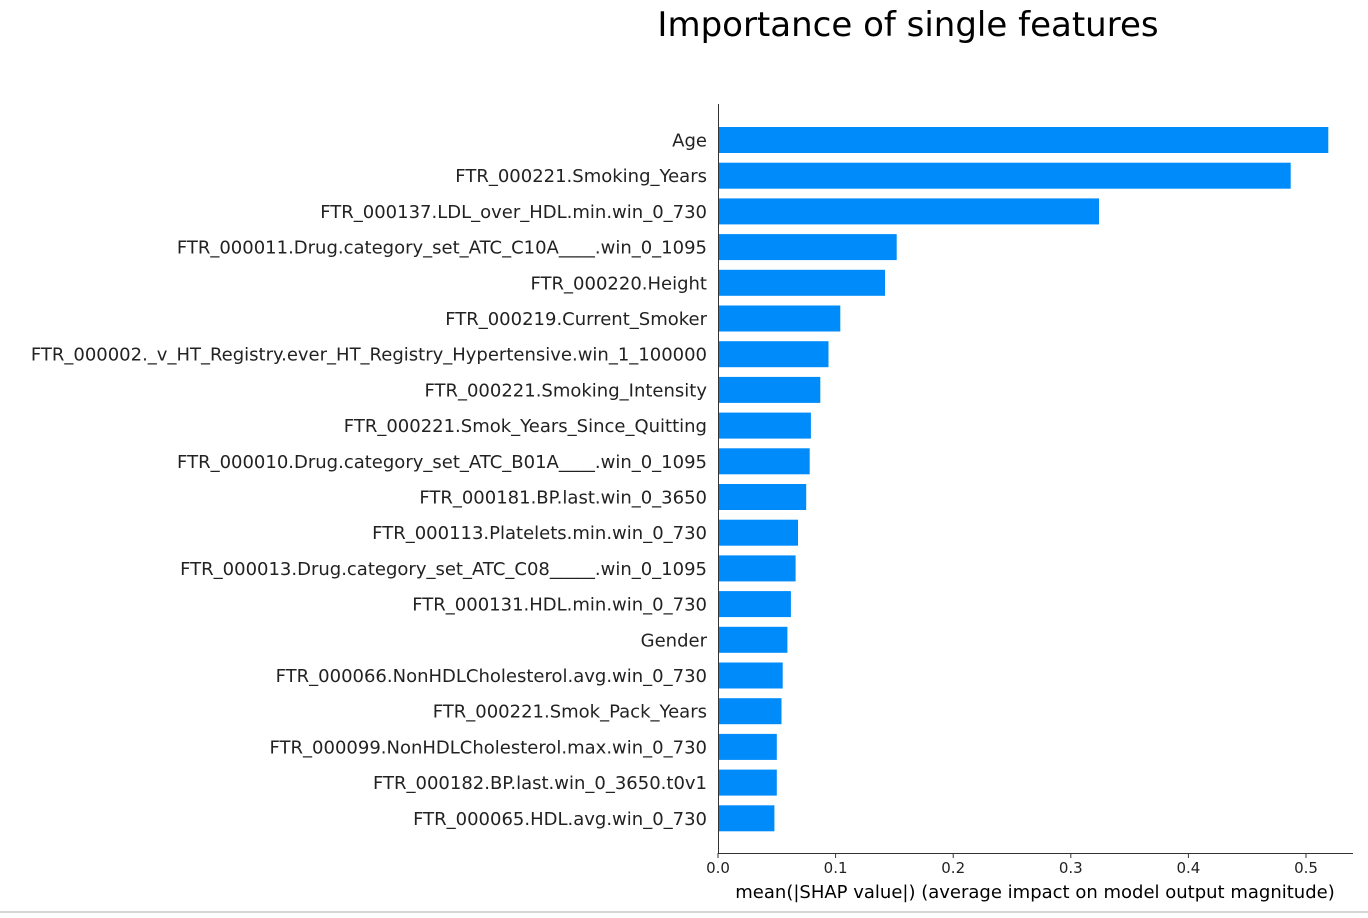 The image size is (1368, 918). Describe the element at coordinates (718, 868) in the screenshot. I see `x-tick-label: 0.0` at that location.